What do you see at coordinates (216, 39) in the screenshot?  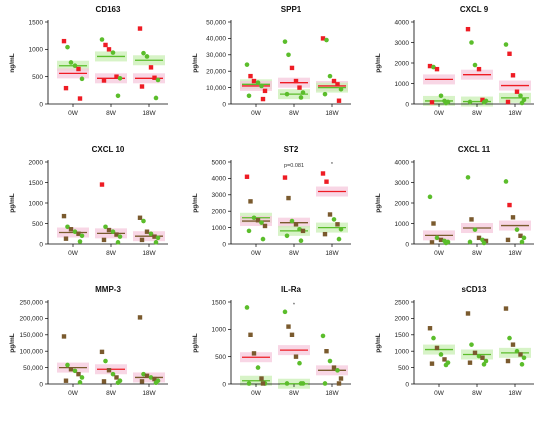 I see `y-tick-label: 40,000` at bounding box center [216, 39].